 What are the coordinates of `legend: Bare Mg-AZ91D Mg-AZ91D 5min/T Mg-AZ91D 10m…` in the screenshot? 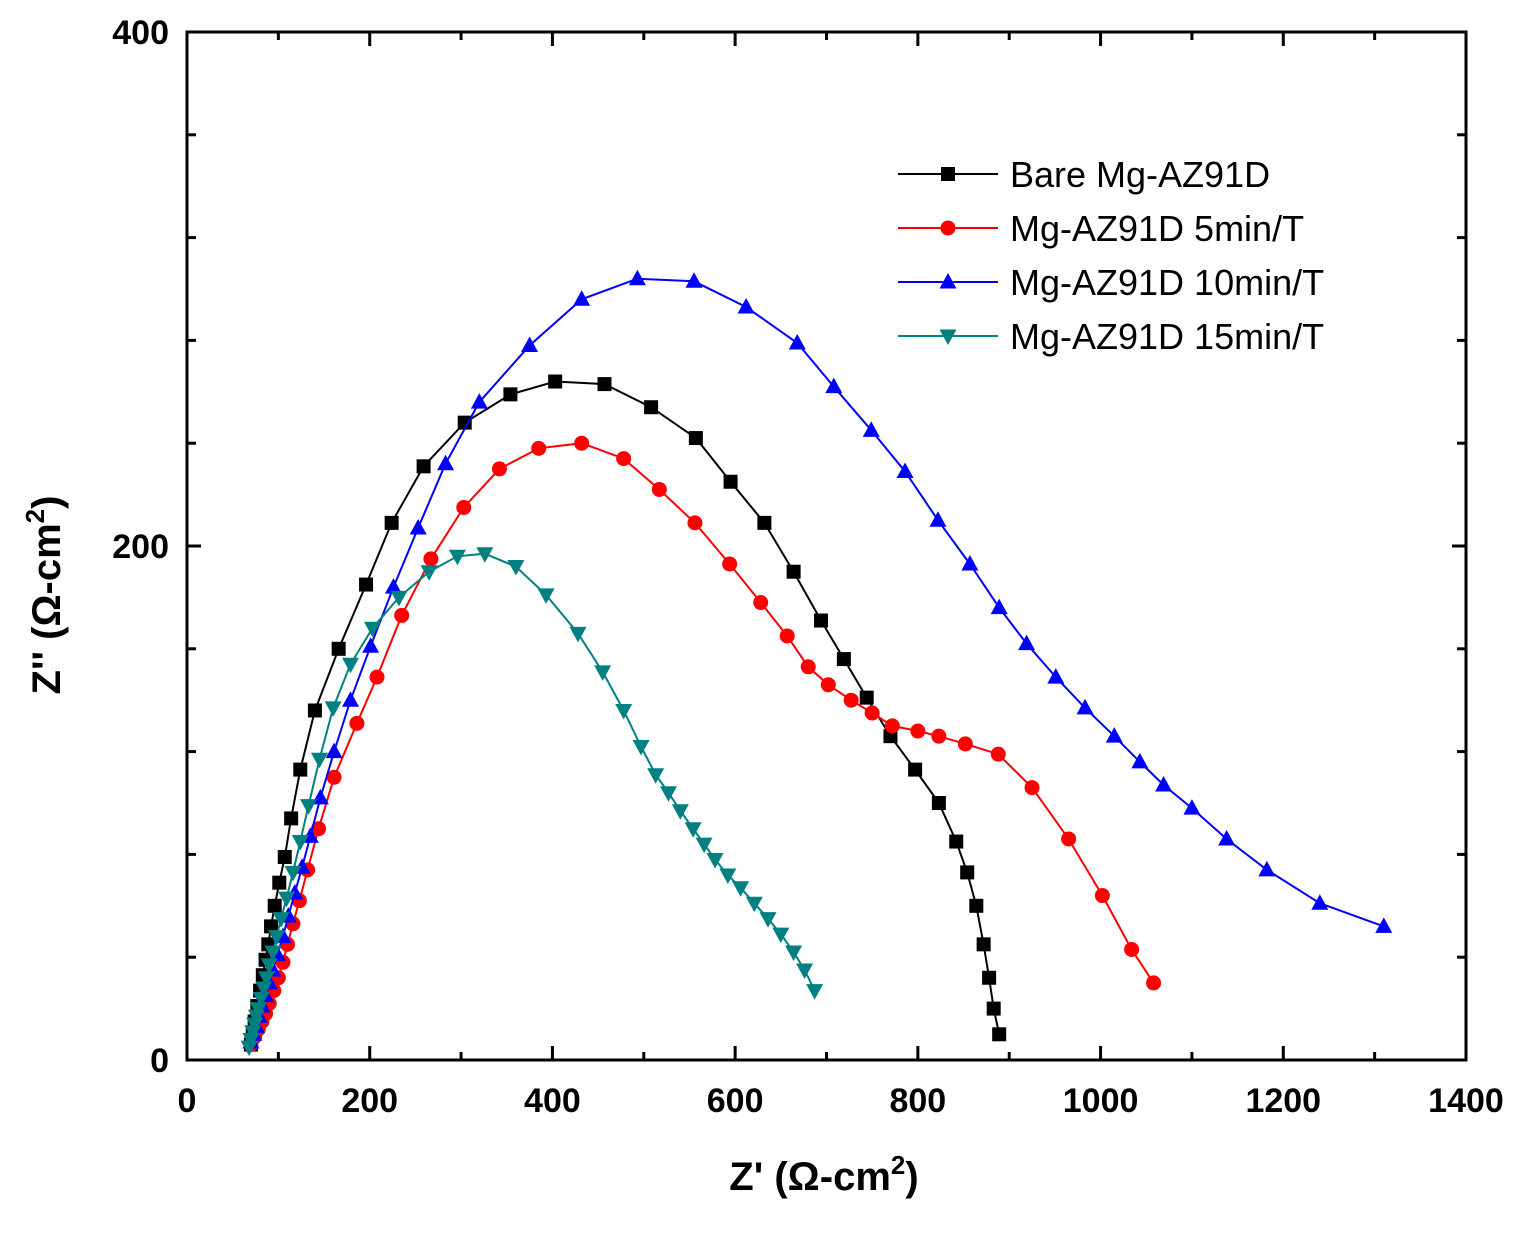 It's located at (1111, 255).